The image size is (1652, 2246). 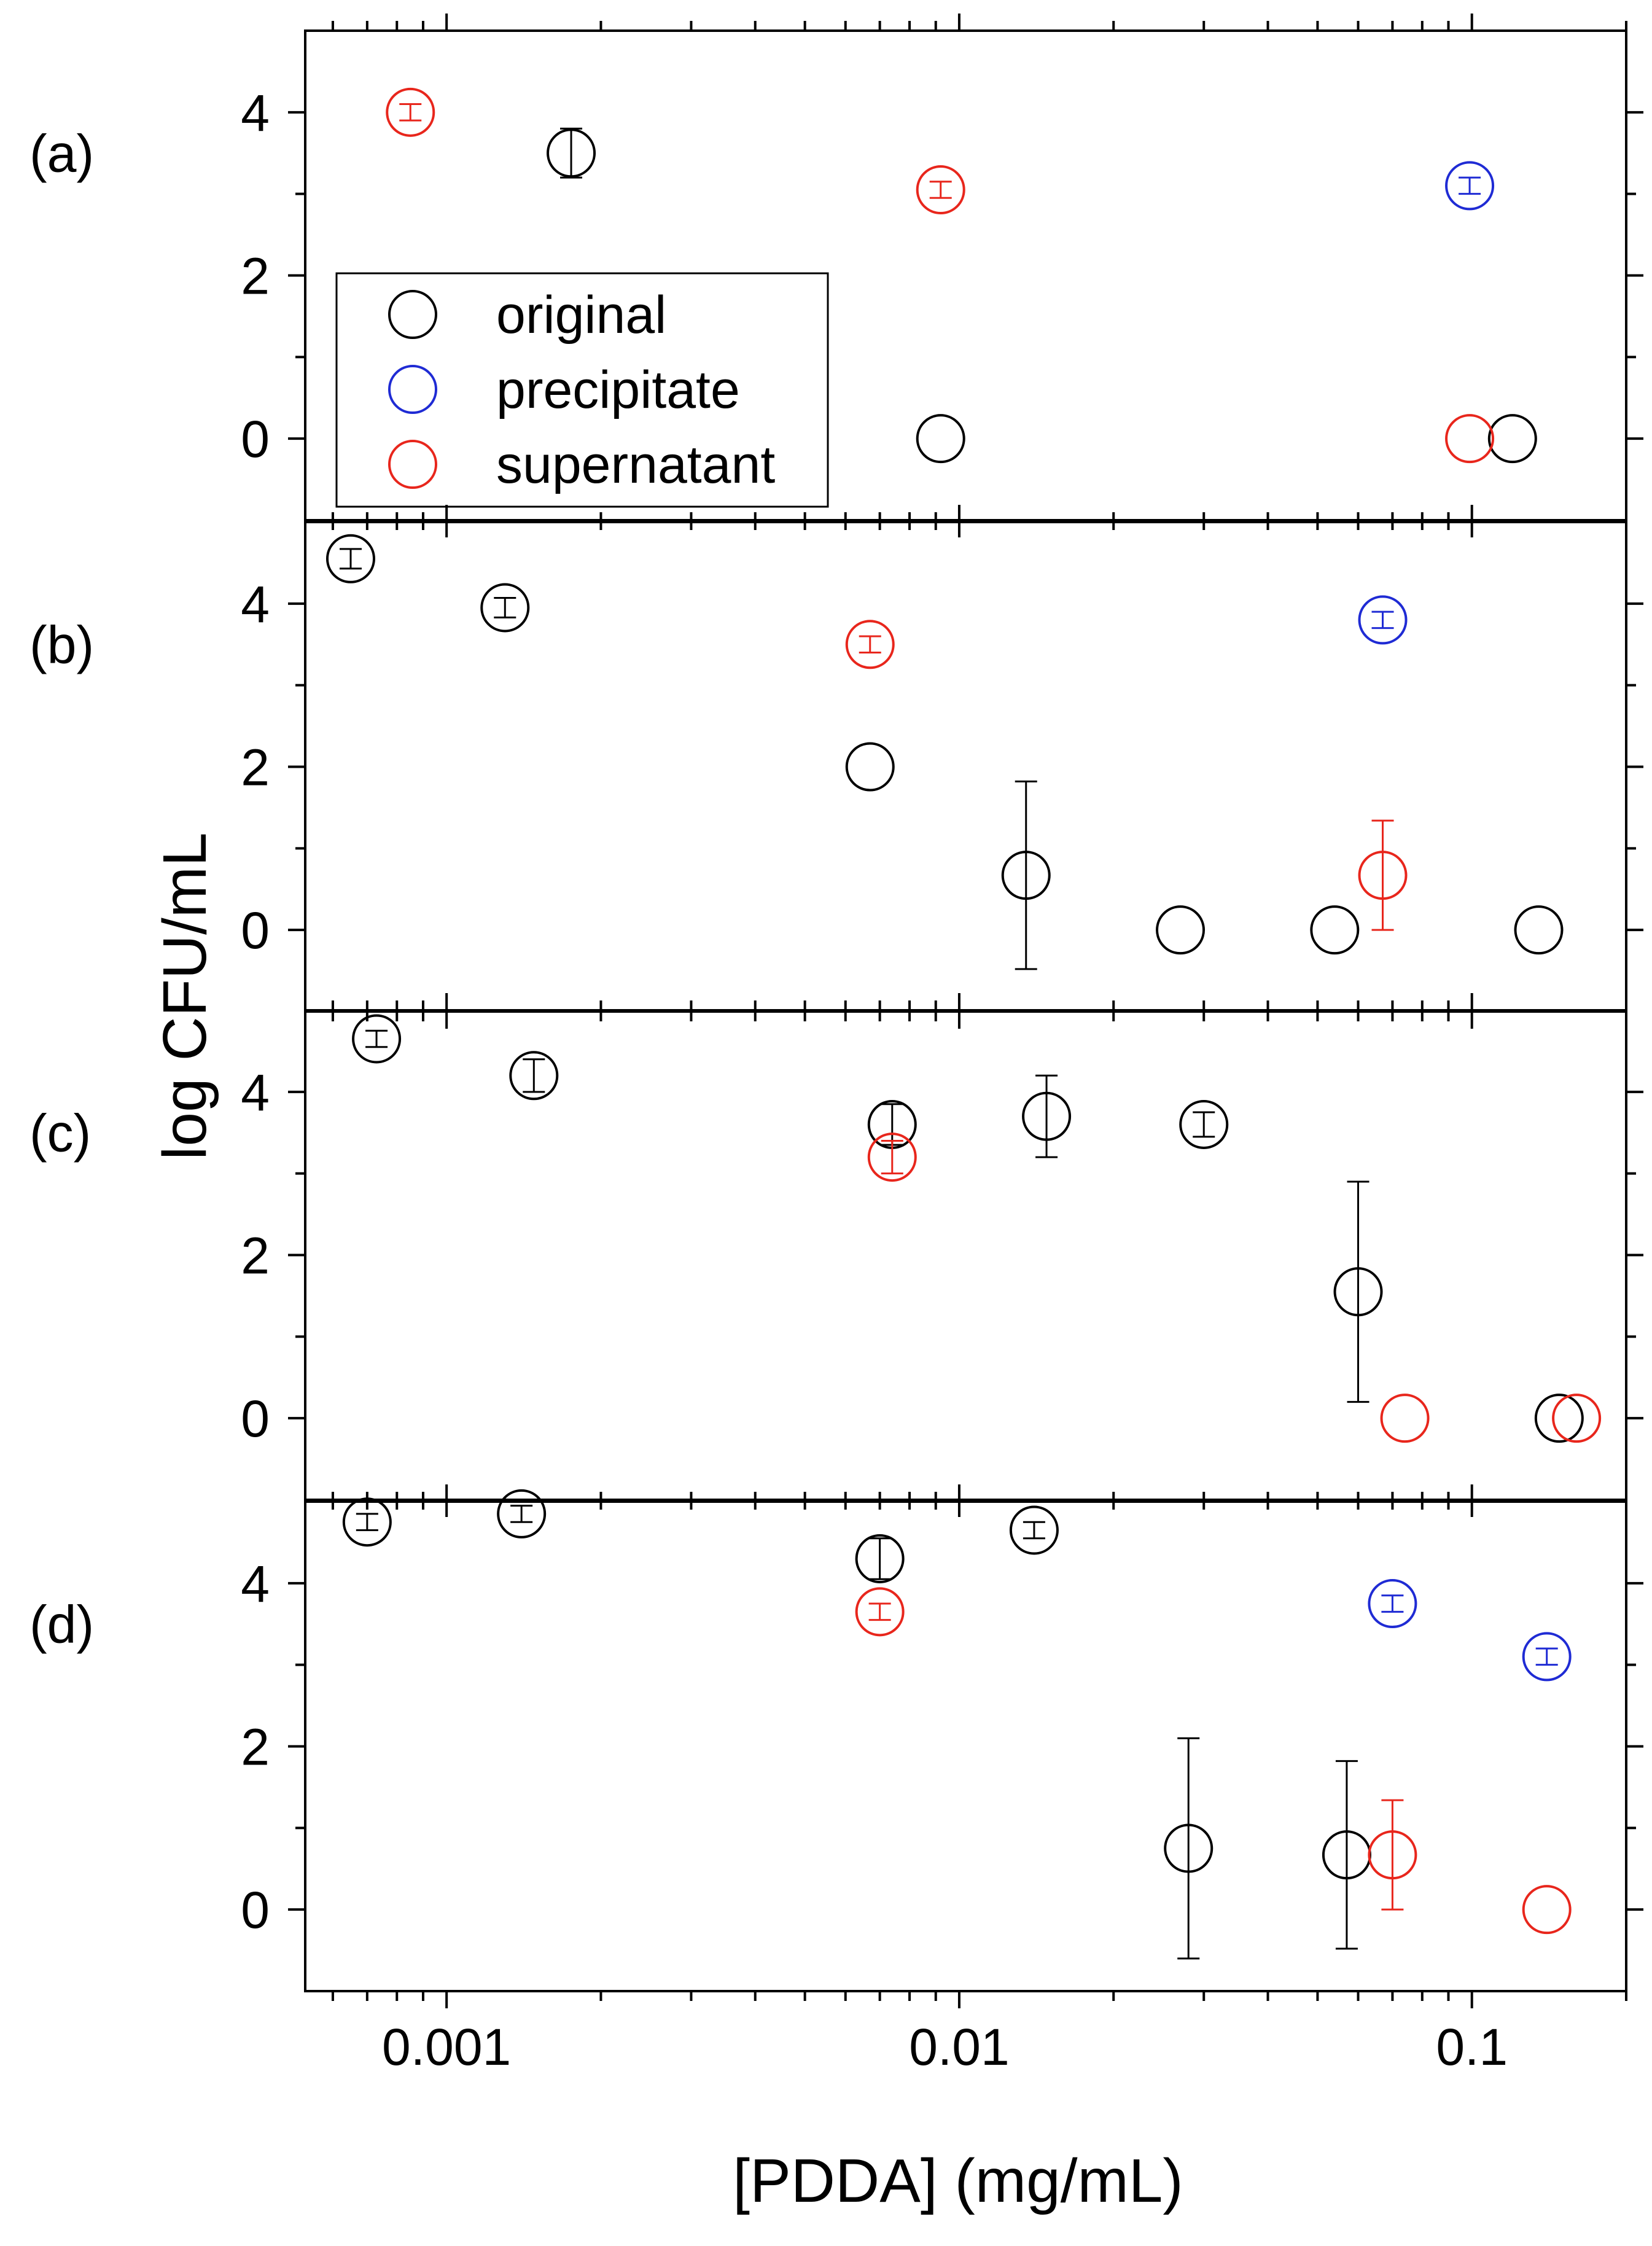 I want to click on panel-label: (b), so click(x=61, y=644).